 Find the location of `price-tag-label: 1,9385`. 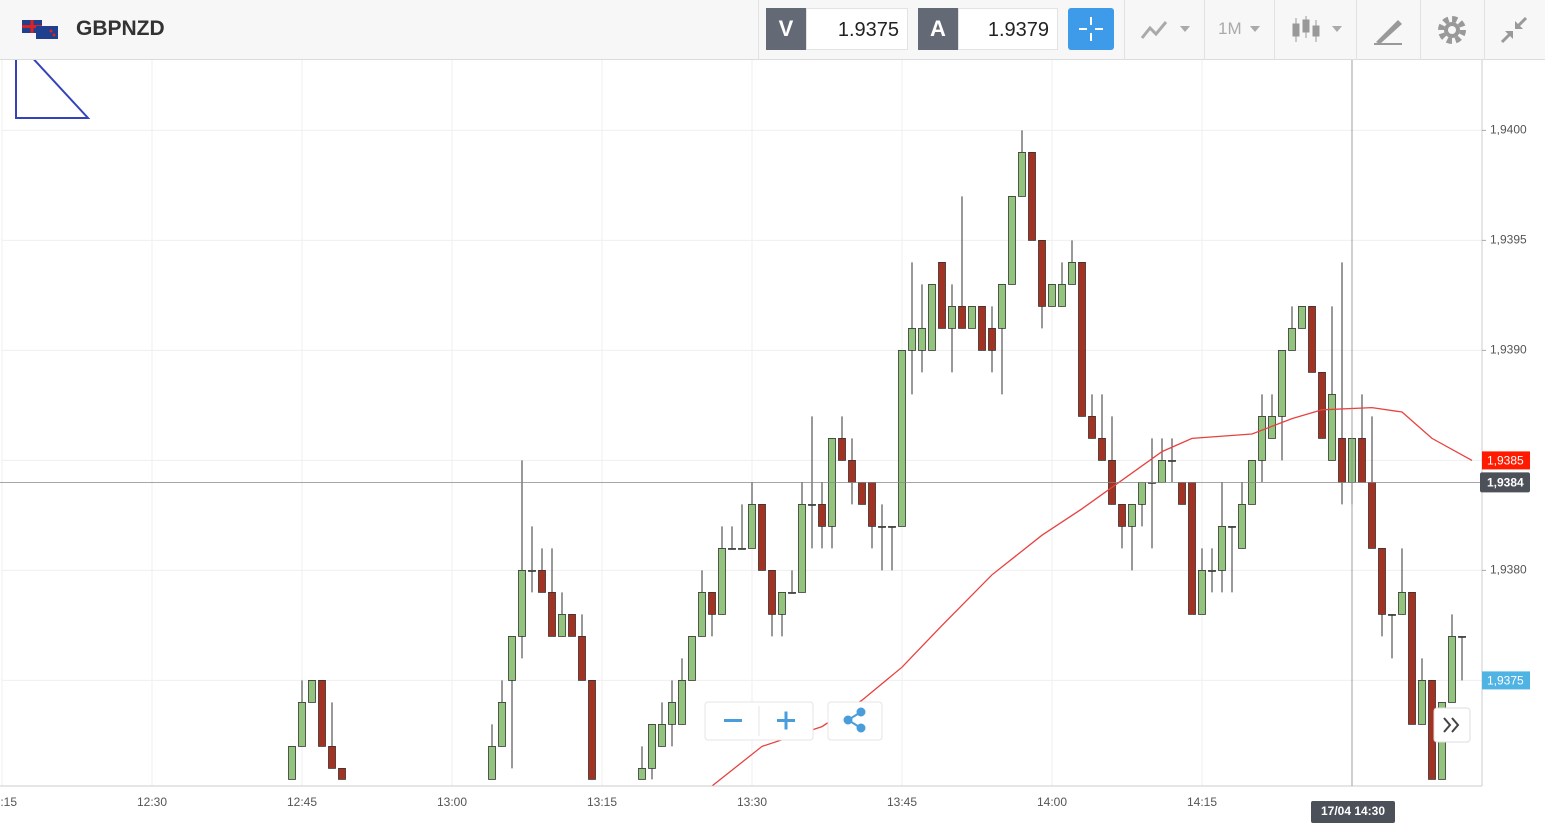

price-tag-label: 1,9385 is located at coordinates (1505, 461).